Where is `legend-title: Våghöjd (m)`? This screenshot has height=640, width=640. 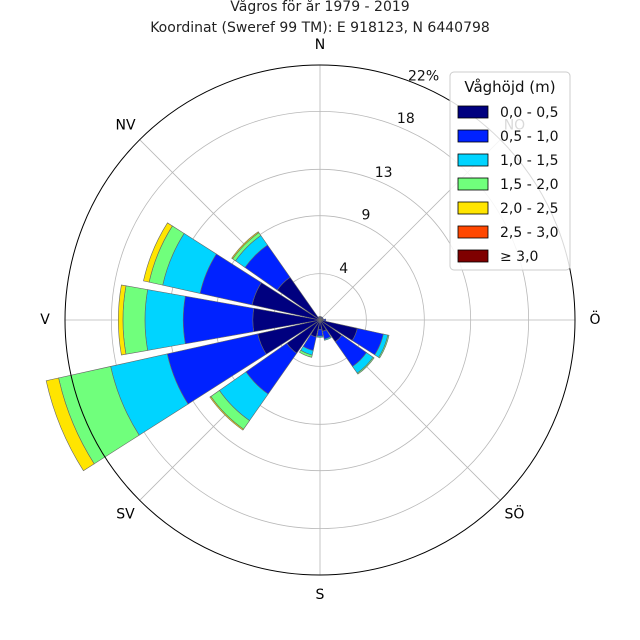
legend-title: Våghöjd (m) is located at coordinates (509, 87).